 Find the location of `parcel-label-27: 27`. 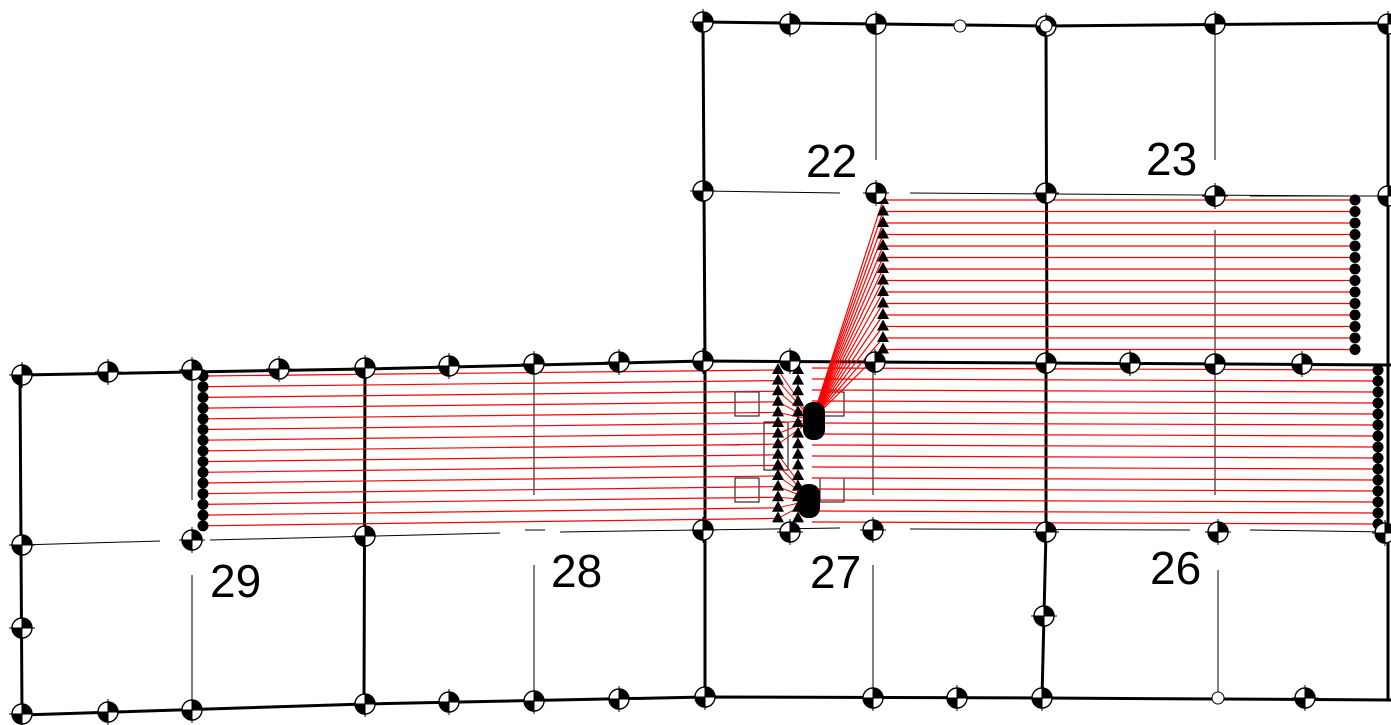

parcel-label-27: 27 is located at coordinates (835, 572).